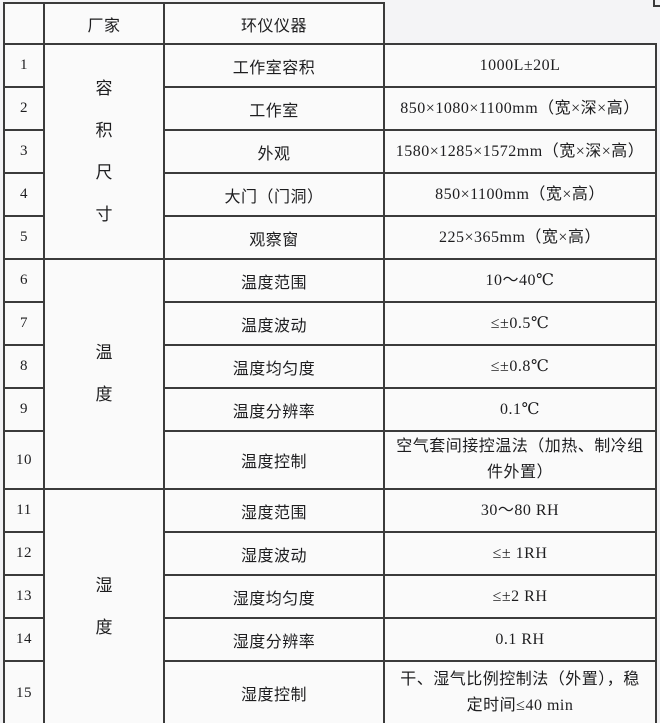 This screenshot has height=723, width=660. What do you see at coordinates (520, 194) in the screenshot?
I see `value-cell: 850×1100mm（宽×高）` at bounding box center [520, 194].